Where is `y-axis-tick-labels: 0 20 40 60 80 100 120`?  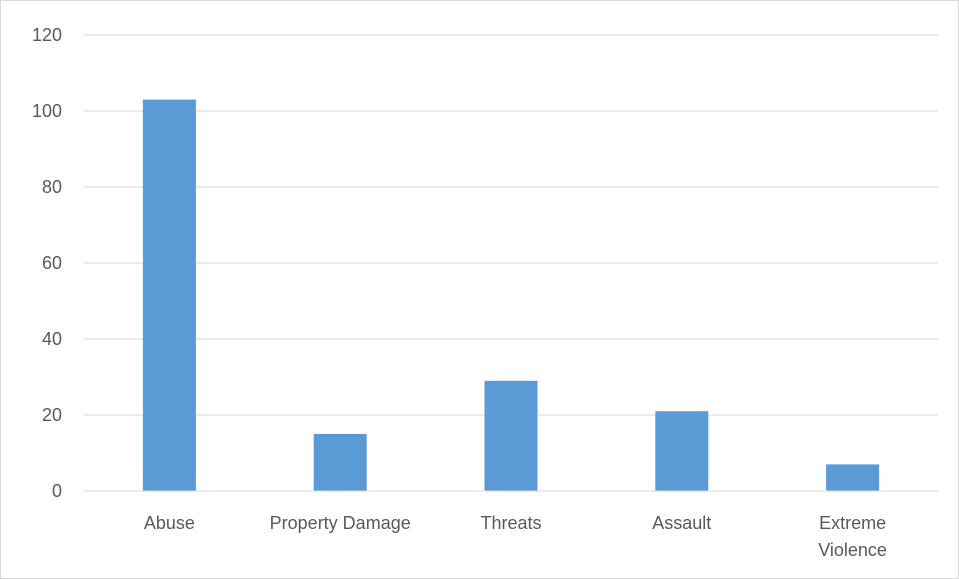
y-axis-tick-labels: 0 20 40 60 80 100 120 is located at coordinates (47, 263).